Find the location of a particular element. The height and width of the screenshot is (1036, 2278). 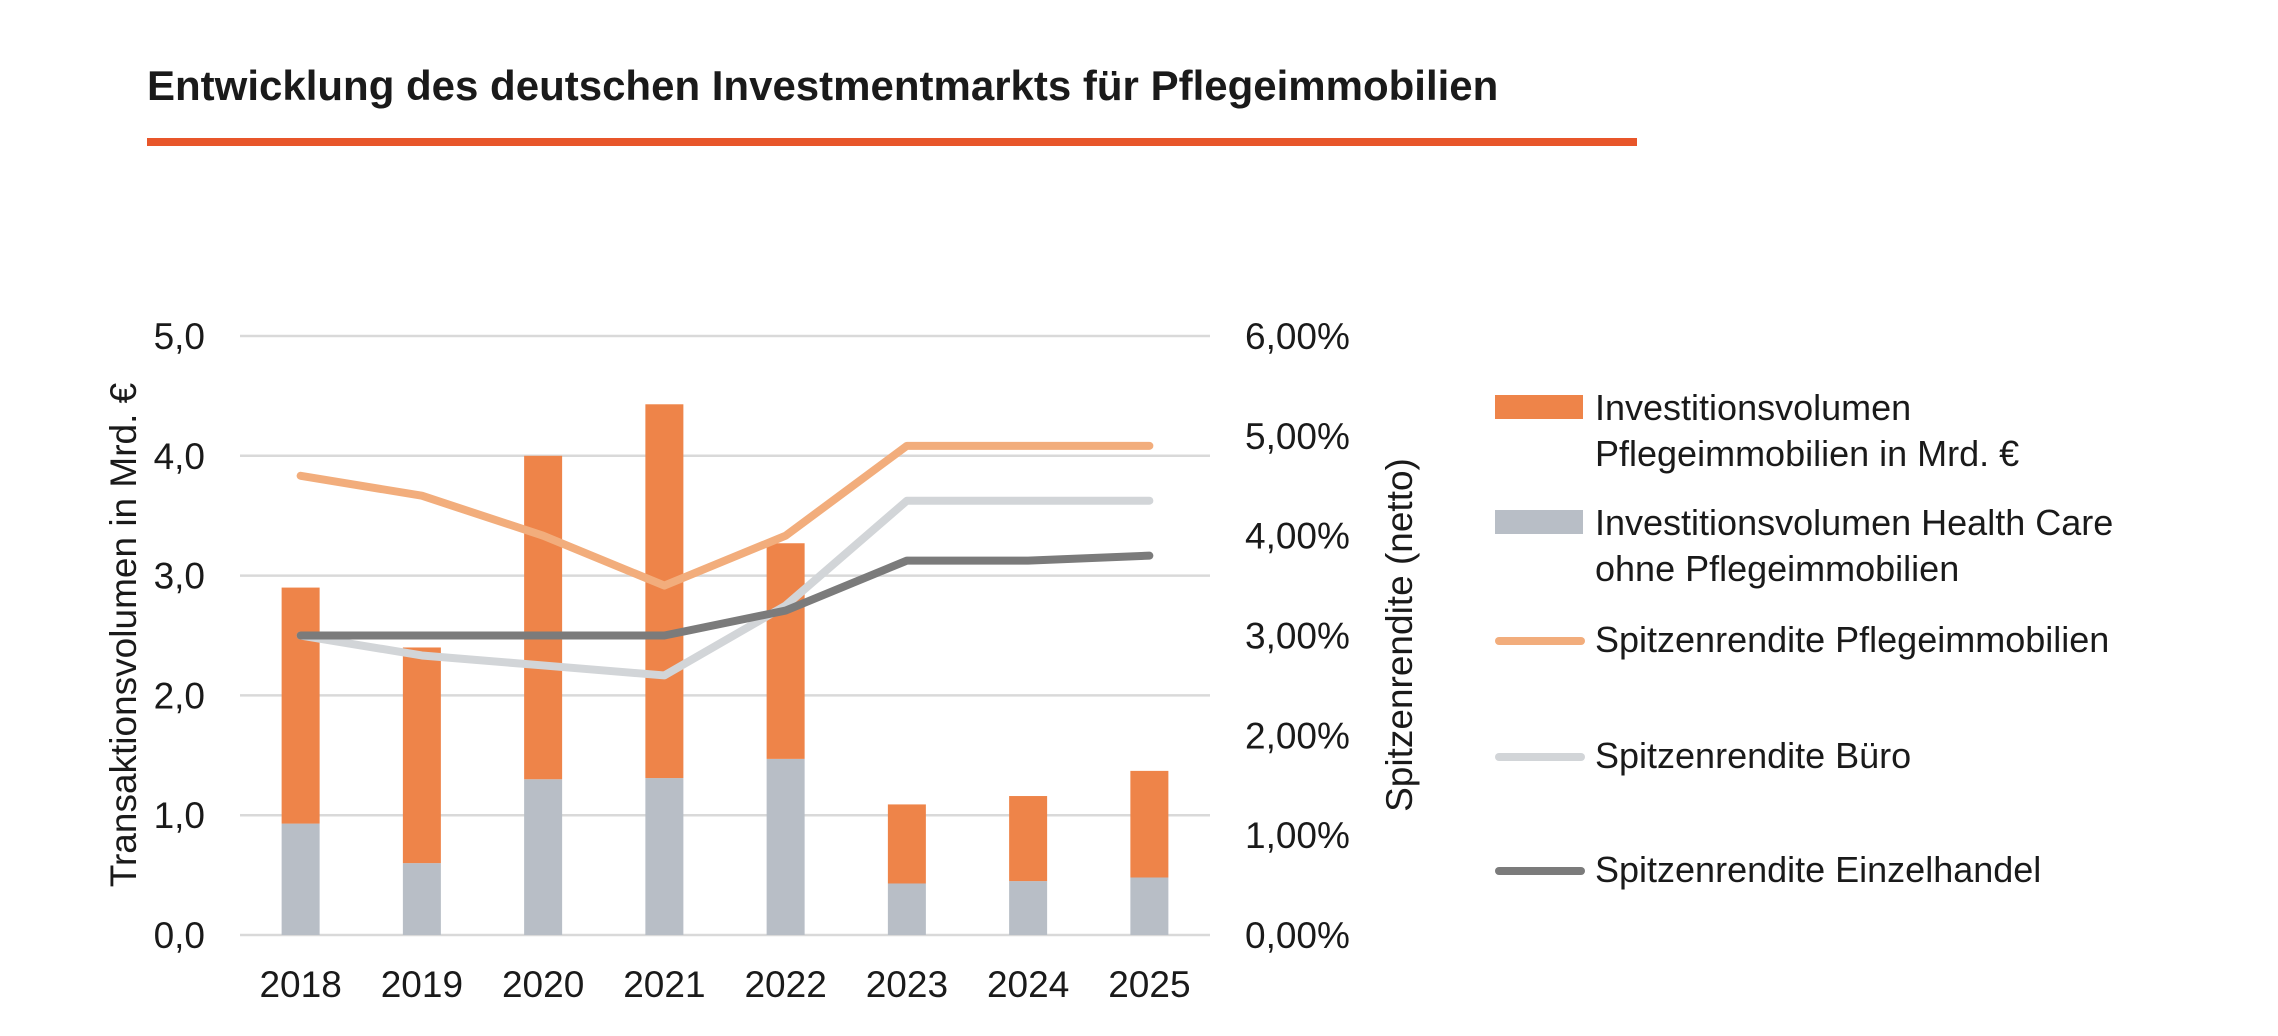

x-tick-label: 2022 is located at coordinates (785, 984).